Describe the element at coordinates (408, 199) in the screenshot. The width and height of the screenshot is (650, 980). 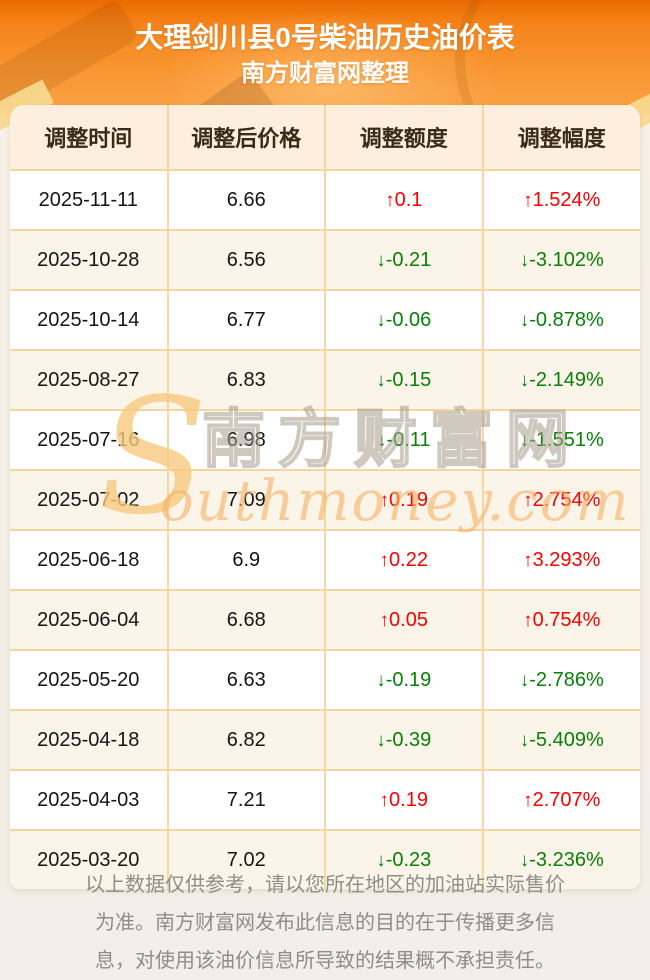
I see `change-value: 0.1` at that location.